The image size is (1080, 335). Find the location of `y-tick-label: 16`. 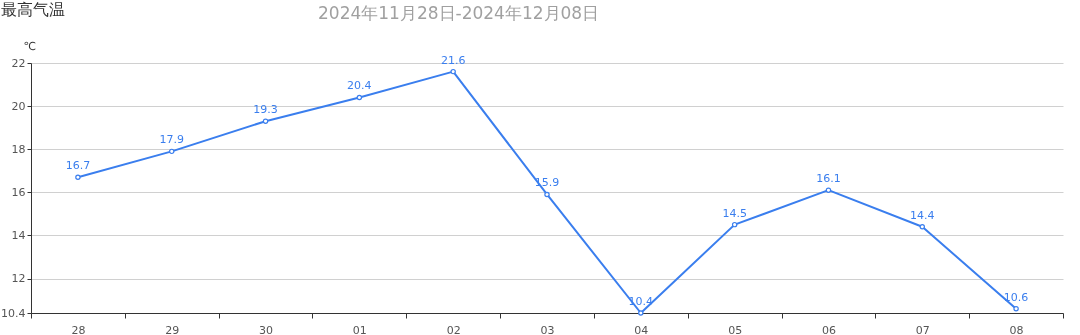

y-tick-label: 16 is located at coordinates (18, 192).